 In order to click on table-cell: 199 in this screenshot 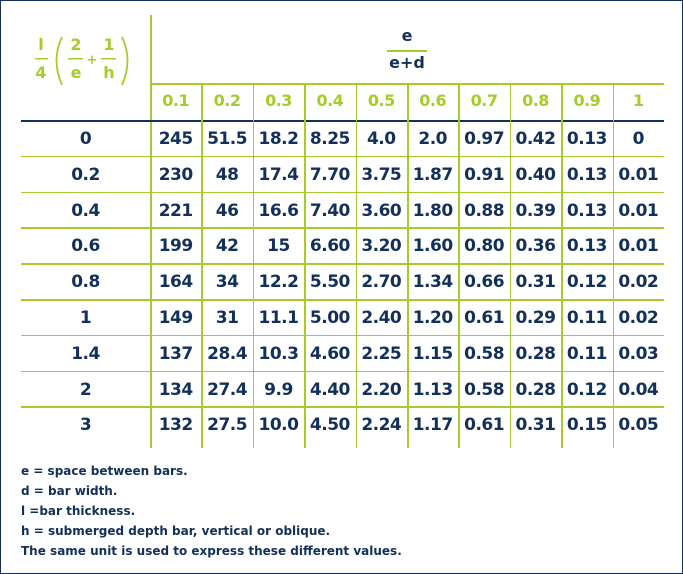, I will do `click(176, 246)`.